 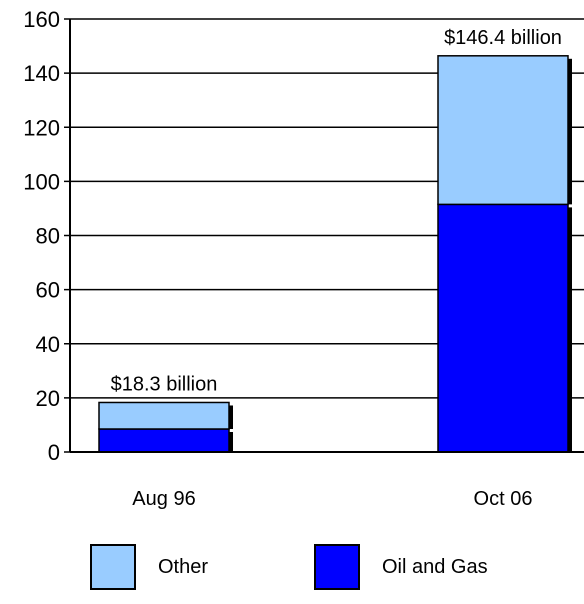 I want to click on y-tick-label-0: 0, so click(x=54, y=452).